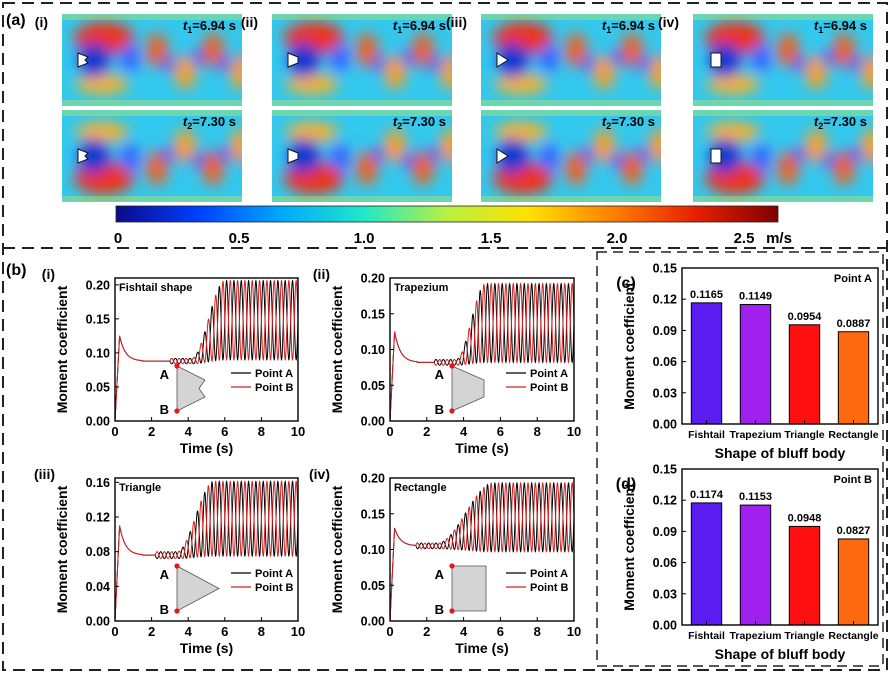 This screenshot has height=673, width=890. What do you see at coordinates (239, 238) in the screenshot?
I see `colorbar-tick: 0.5` at bounding box center [239, 238].